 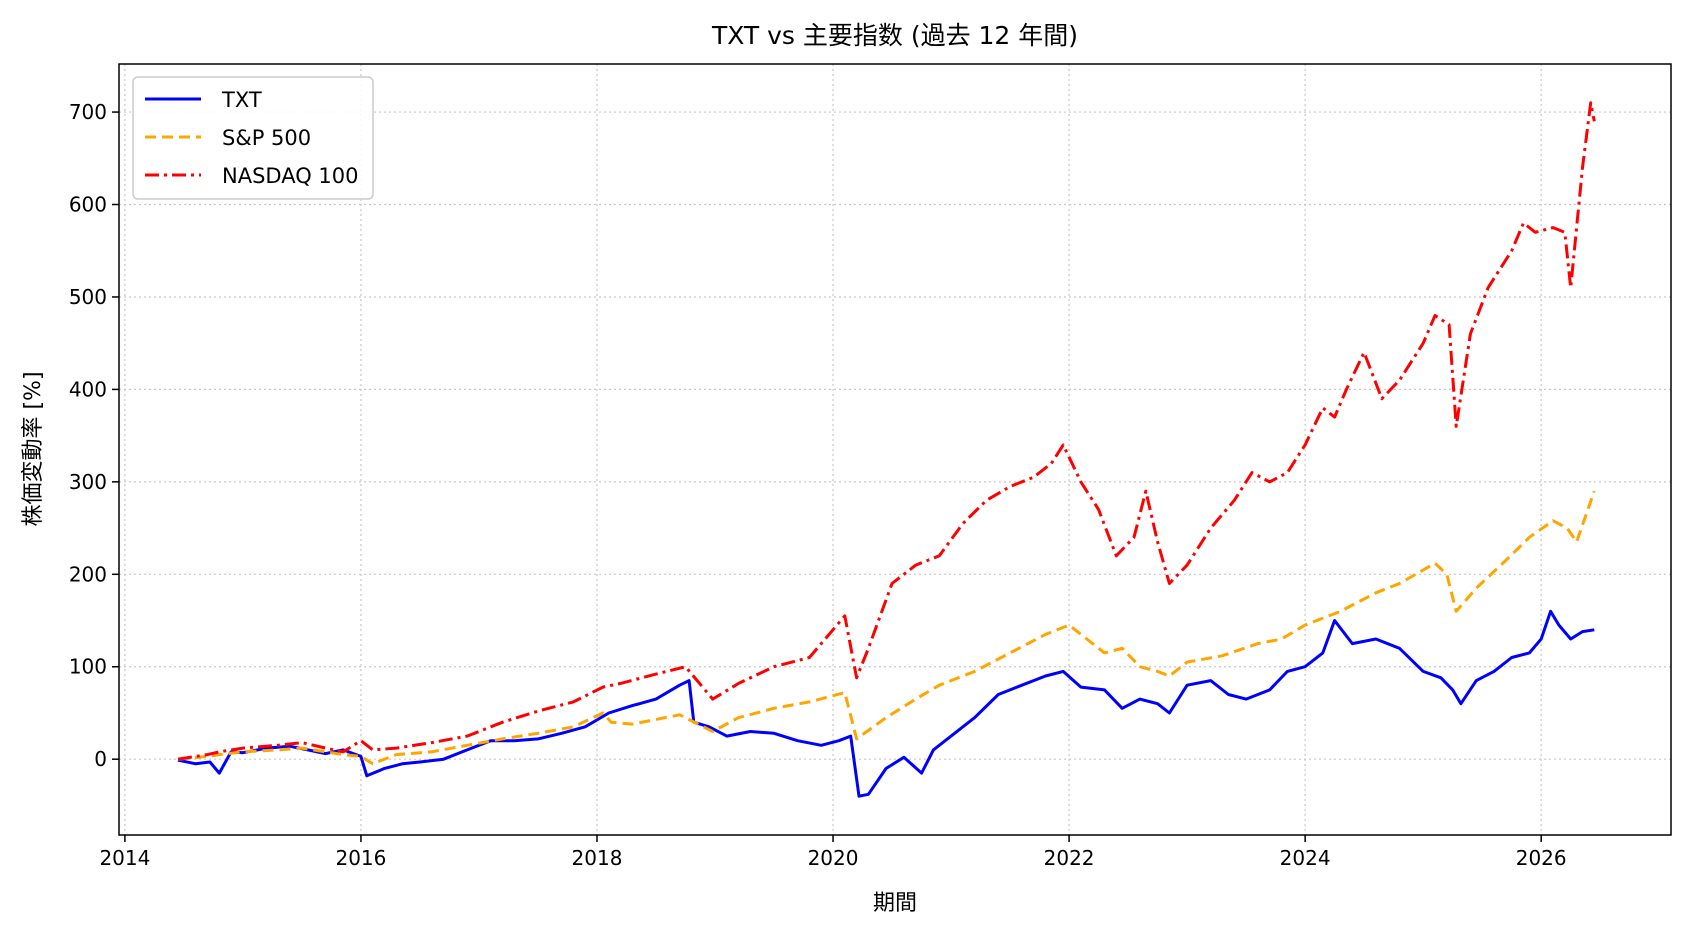 I want to click on y-axis-title: 株価変動率 [%], so click(x=33, y=448).